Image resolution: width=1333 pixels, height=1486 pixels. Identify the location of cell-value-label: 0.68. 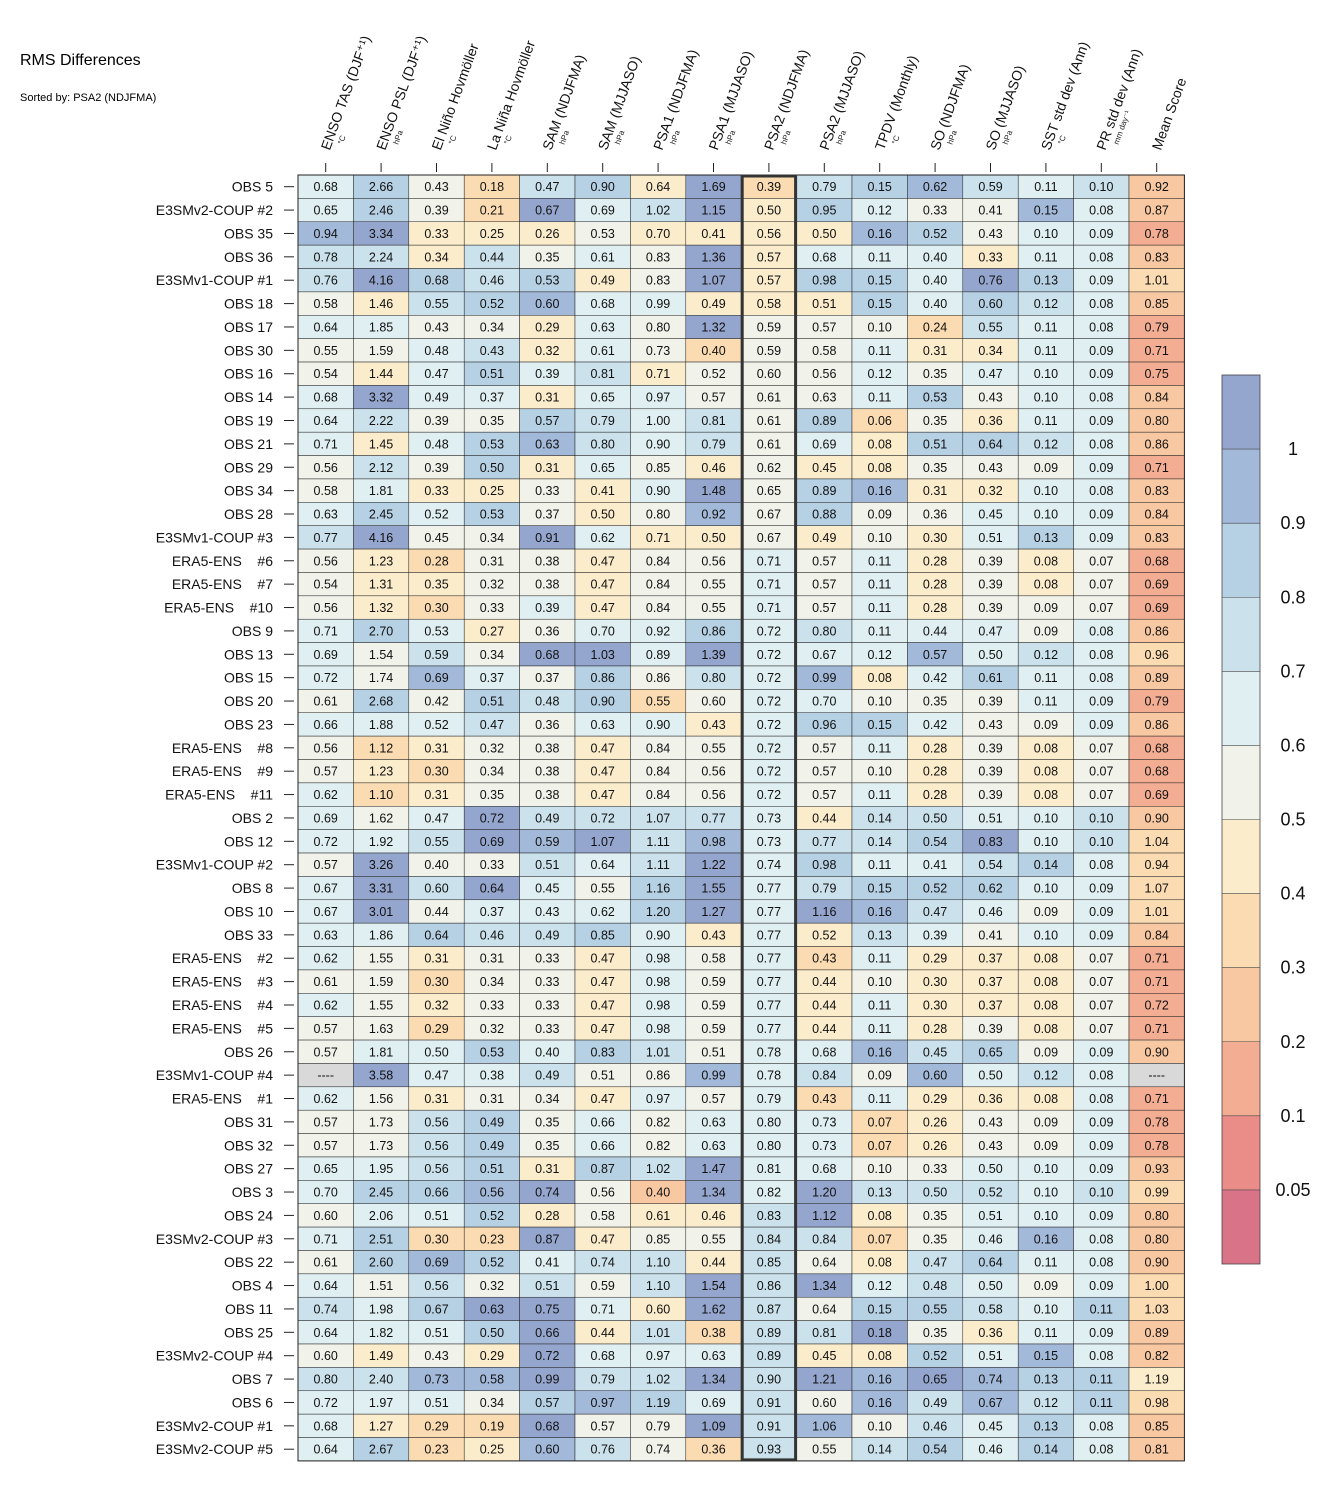
(603, 304).